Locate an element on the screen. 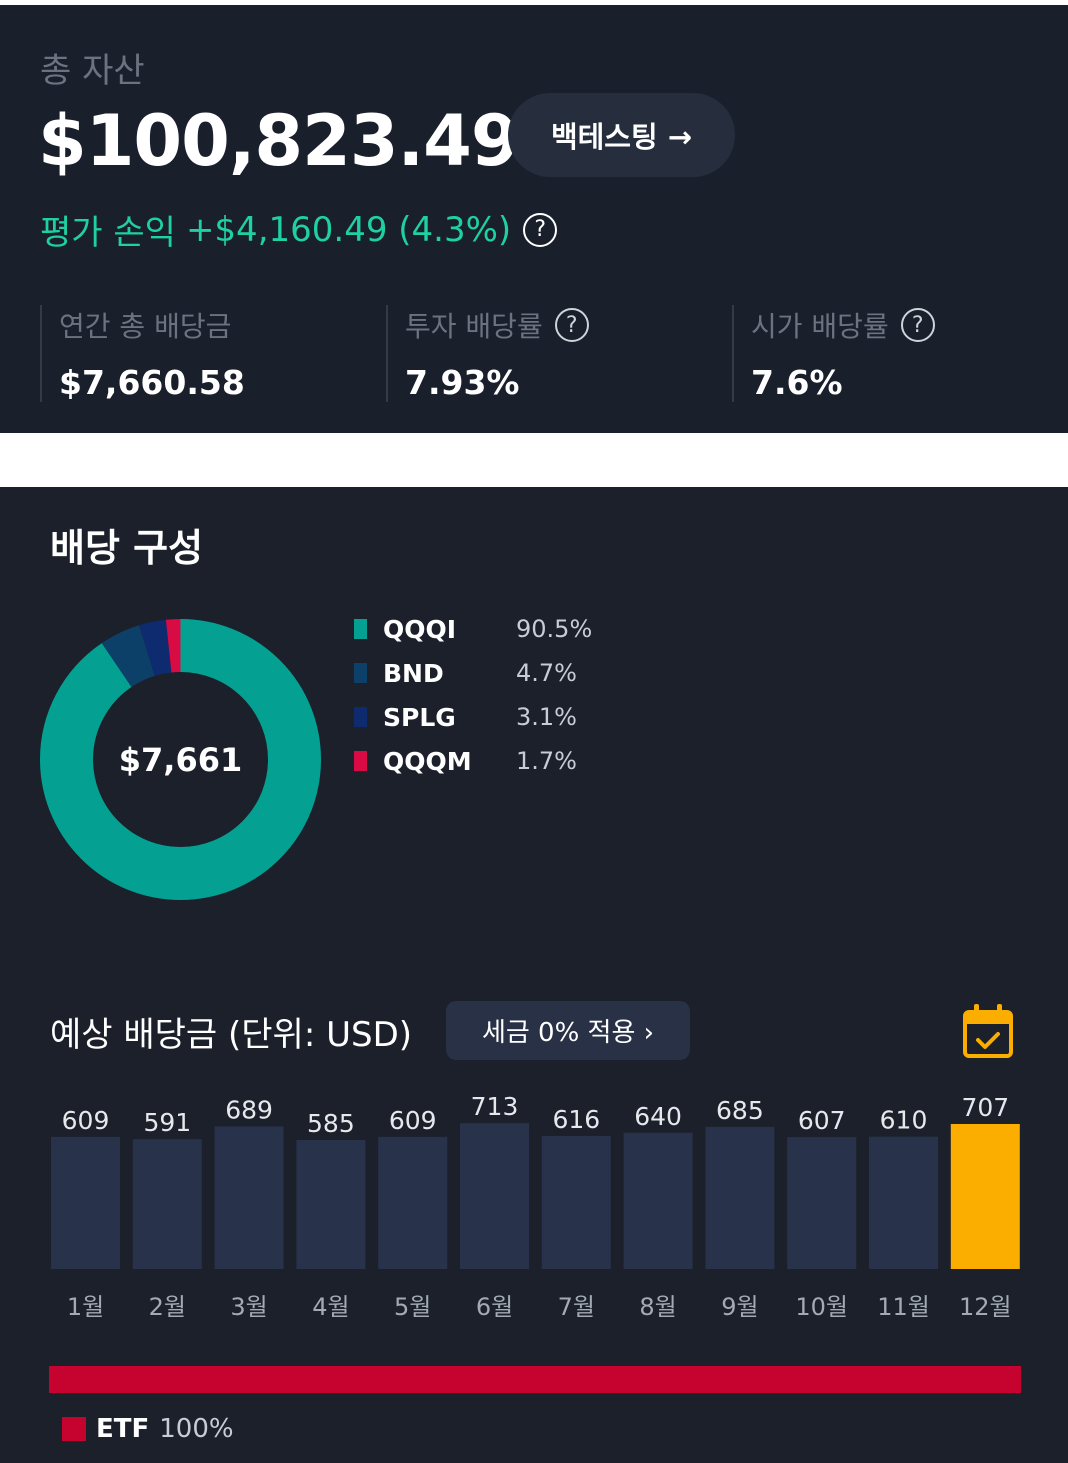 This screenshot has height=1463, width=1068. composition-legend: QQQI 90.5% BND 4.7% SPLG 3.1% QQQM 1.7% is located at coordinates (473, 695).